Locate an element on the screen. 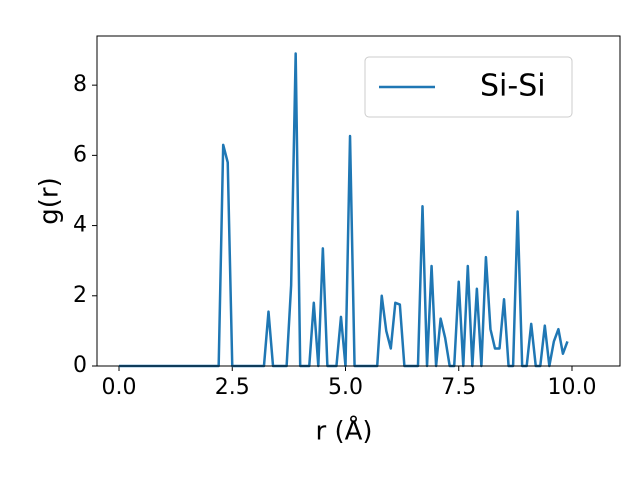  x-tick-label: 7.5 is located at coordinates (458, 387).